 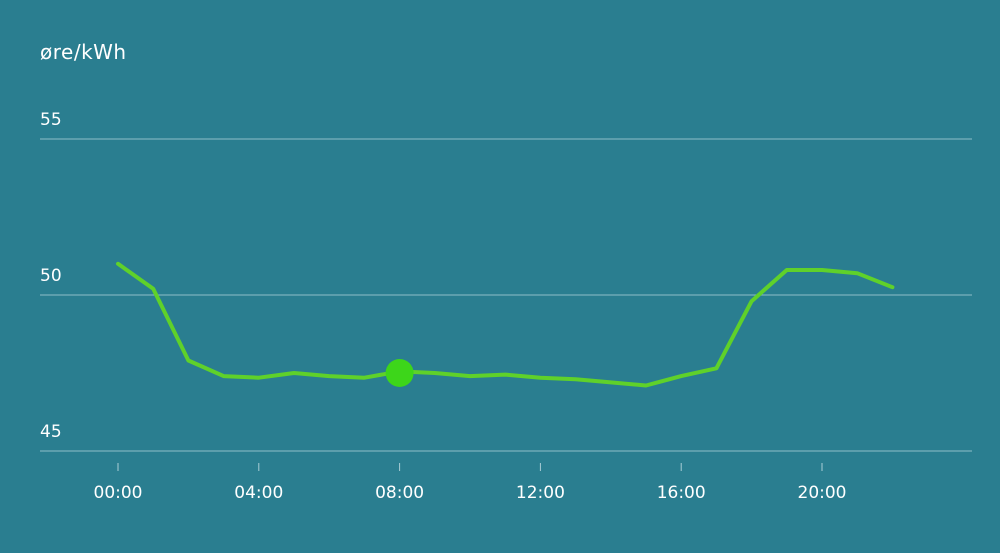 What do you see at coordinates (399, 373) in the screenshot?
I see `highlight-point` at bounding box center [399, 373].